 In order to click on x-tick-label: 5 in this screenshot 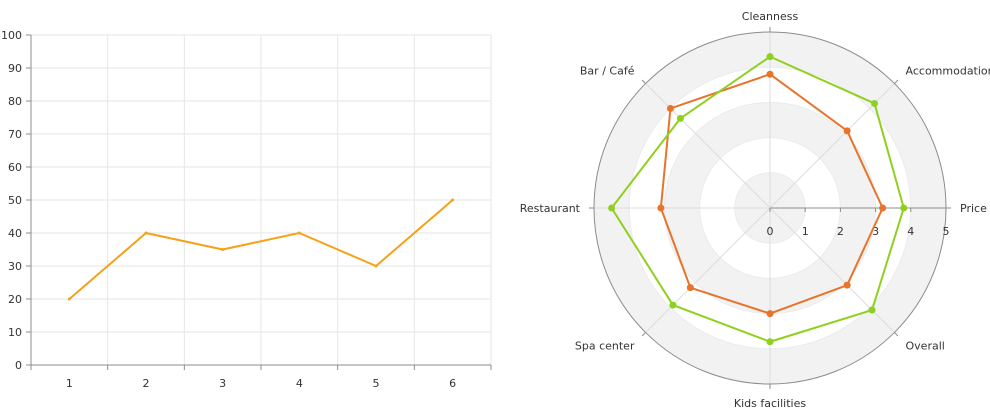, I will do `click(376, 383)`.